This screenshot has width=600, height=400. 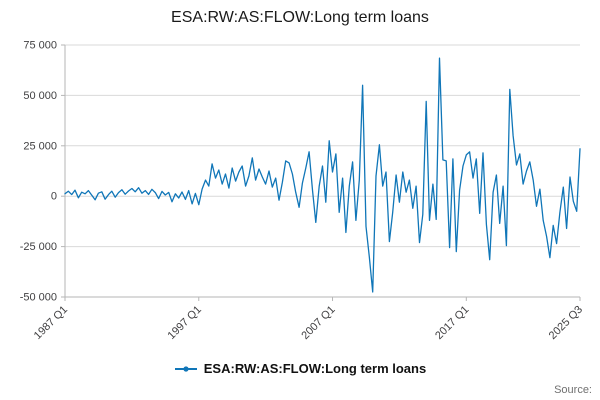 I want to click on source-note: Source:, so click(x=573, y=390).